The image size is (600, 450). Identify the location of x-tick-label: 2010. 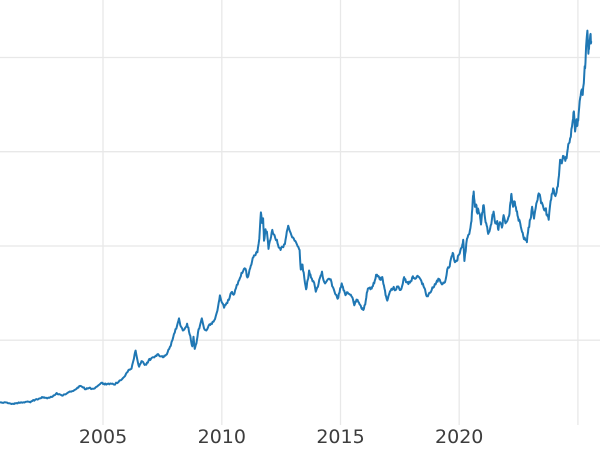
(222, 437).